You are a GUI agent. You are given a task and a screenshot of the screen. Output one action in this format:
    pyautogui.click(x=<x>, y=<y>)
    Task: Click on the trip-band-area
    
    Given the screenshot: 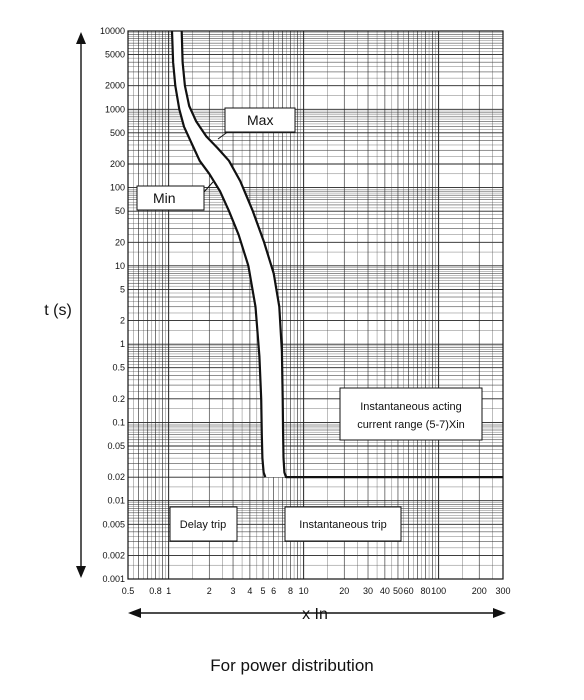 What is the action you would take?
    pyautogui.click(x=229, y=254)
    